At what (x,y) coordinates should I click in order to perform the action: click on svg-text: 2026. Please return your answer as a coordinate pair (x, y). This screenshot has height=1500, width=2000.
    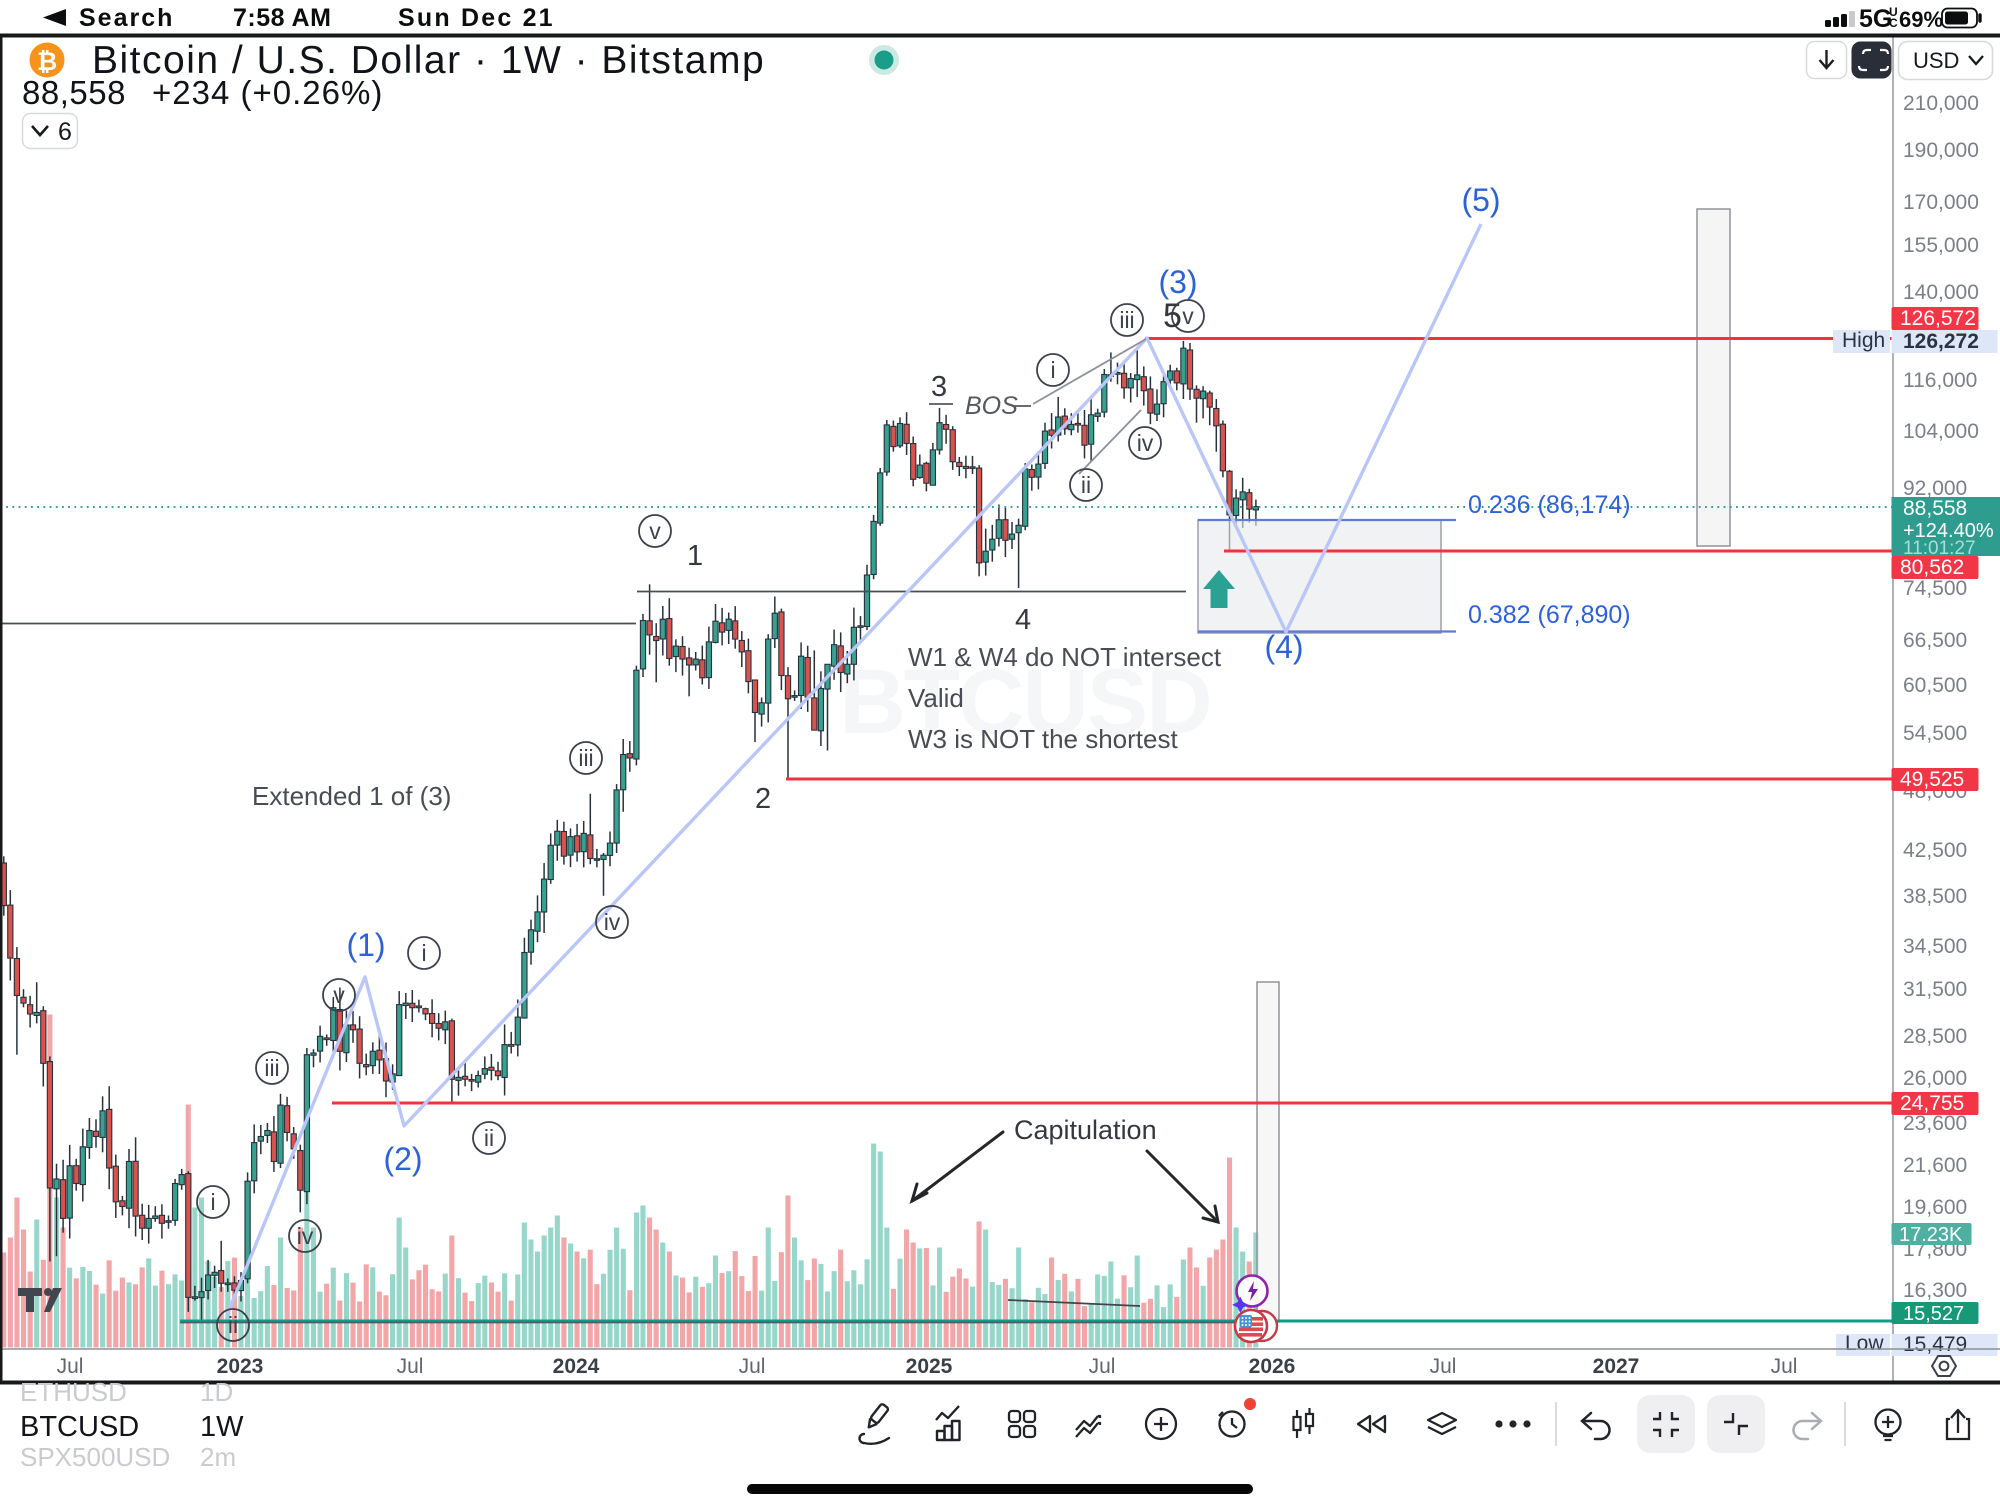
    Looking at the image, I should click on (1272, 1366).